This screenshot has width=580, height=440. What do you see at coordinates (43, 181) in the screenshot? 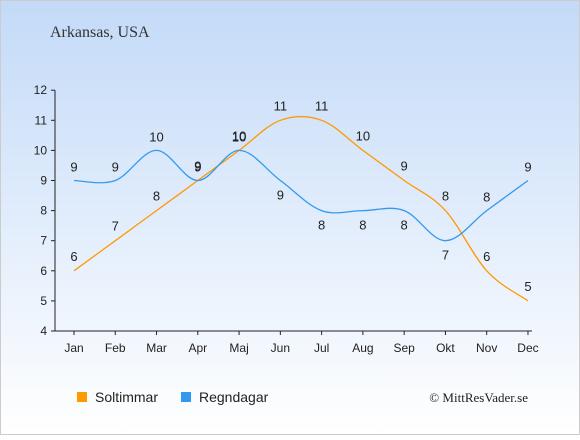
I see `y-tick-label: 9` at bounding box center [43, 181].